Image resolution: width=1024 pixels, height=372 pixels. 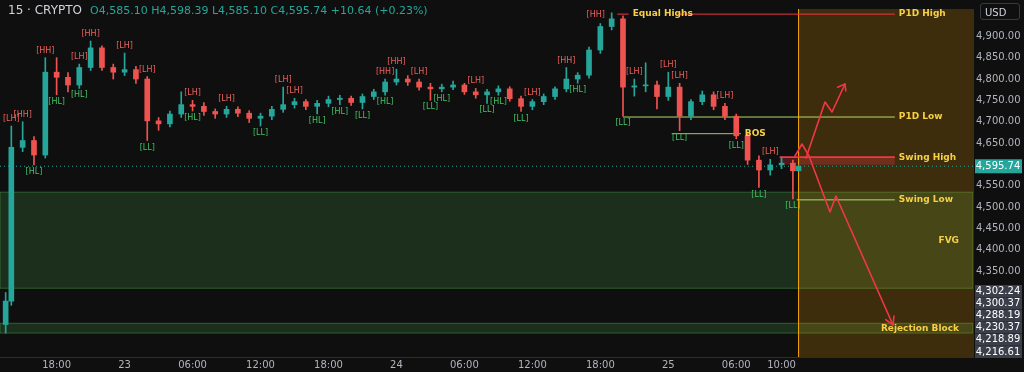 I want to click on series-label: P1D Low, so click(x=920, y=116).